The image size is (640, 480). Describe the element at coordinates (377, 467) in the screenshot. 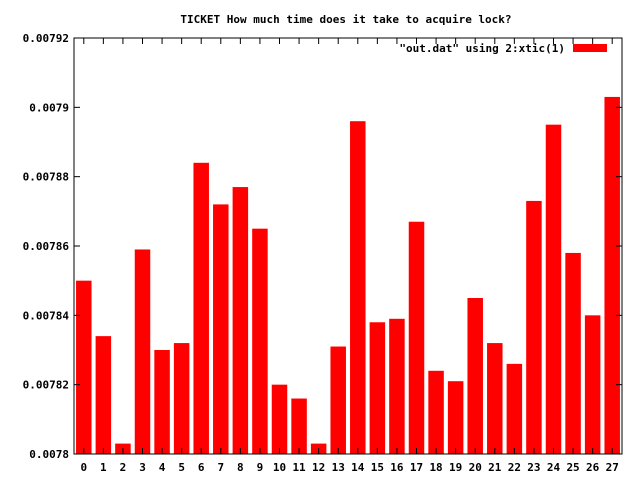

I see `x-tick-label: 15` at that location.